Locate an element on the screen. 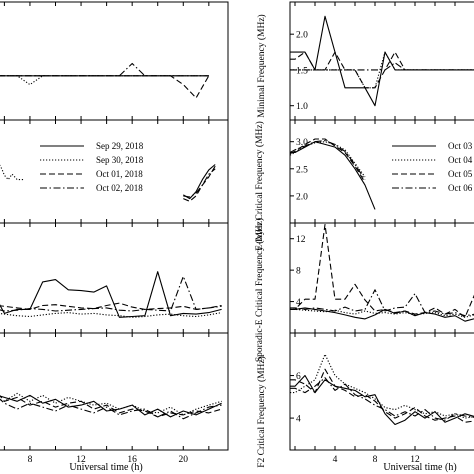 The height and width of the screenshot is (474, 474). right-3-ytick-label: 4 is located at coordinates (298, 303).